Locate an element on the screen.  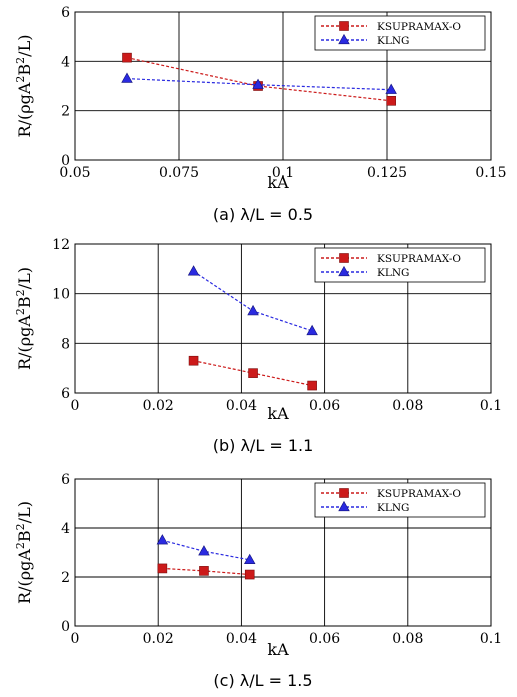
panel-caption: (b) λ/L = 1.1 is located at coordinates (263, 445).